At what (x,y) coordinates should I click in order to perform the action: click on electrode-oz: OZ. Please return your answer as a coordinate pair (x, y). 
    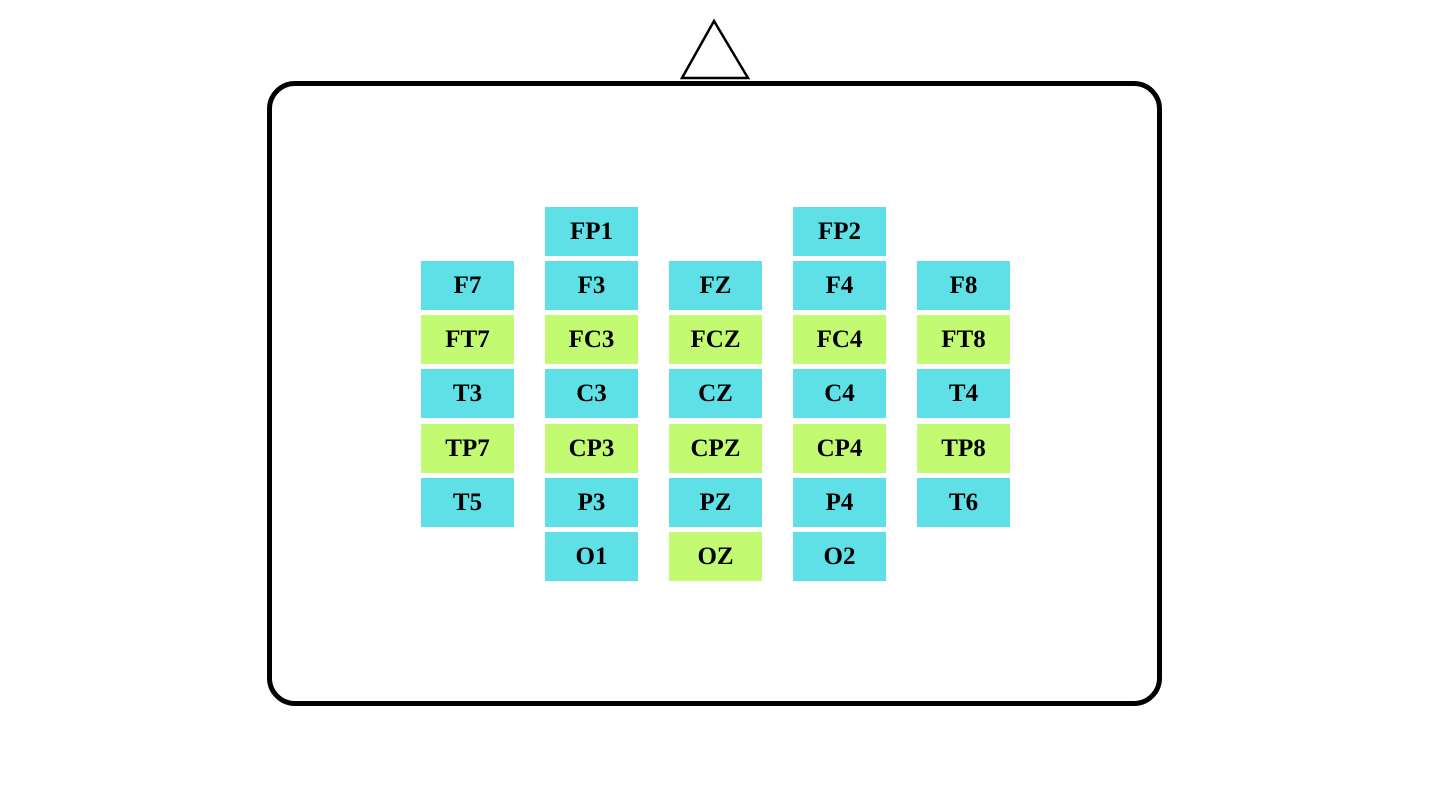
    Looking at the image, I should click on (715, 556).